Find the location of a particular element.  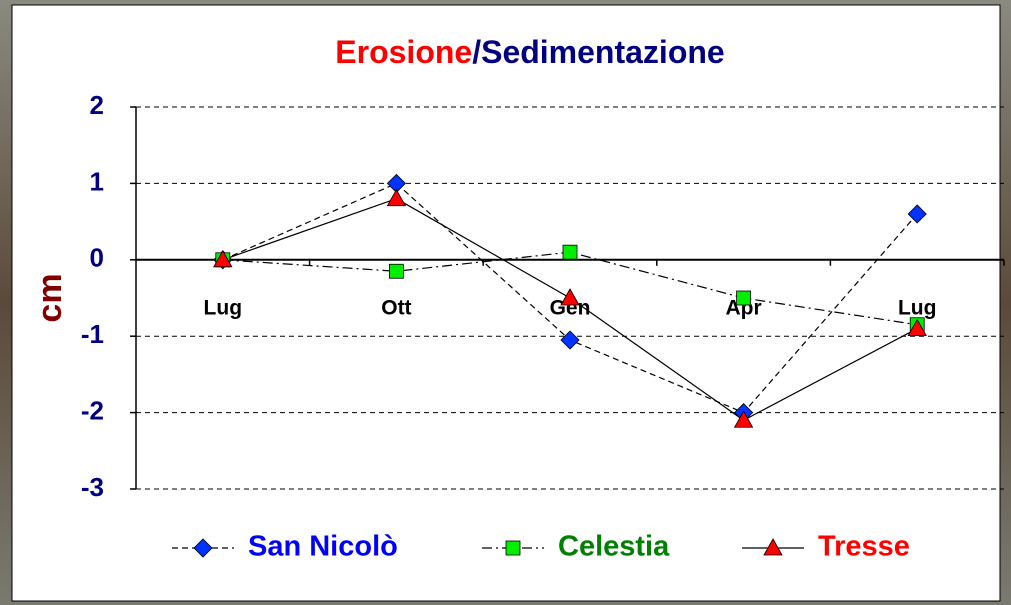

x-tick-label: Gen is located at coordinates (570, 307).